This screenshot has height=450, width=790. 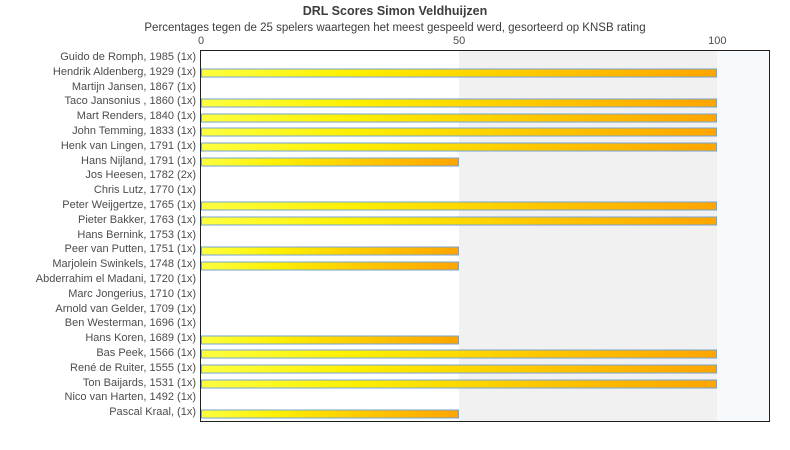 What do you see at coordinates (133, 367) in the screenshot?
I see `y-axis-label: René de Ruiter, 1555 (1x)` at bounding box center [133, 367].